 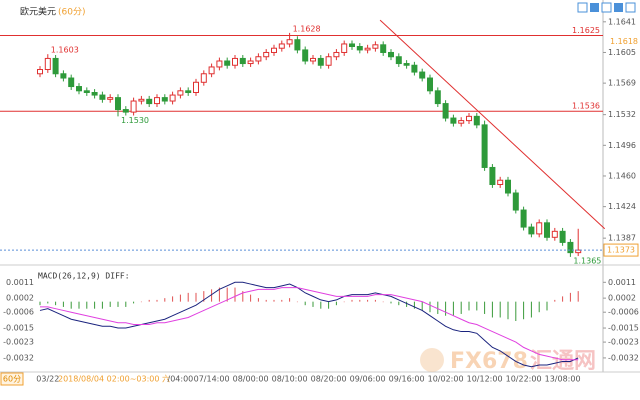 I want to click on x-tick-label: 03/22, so click(x=47, y=379).